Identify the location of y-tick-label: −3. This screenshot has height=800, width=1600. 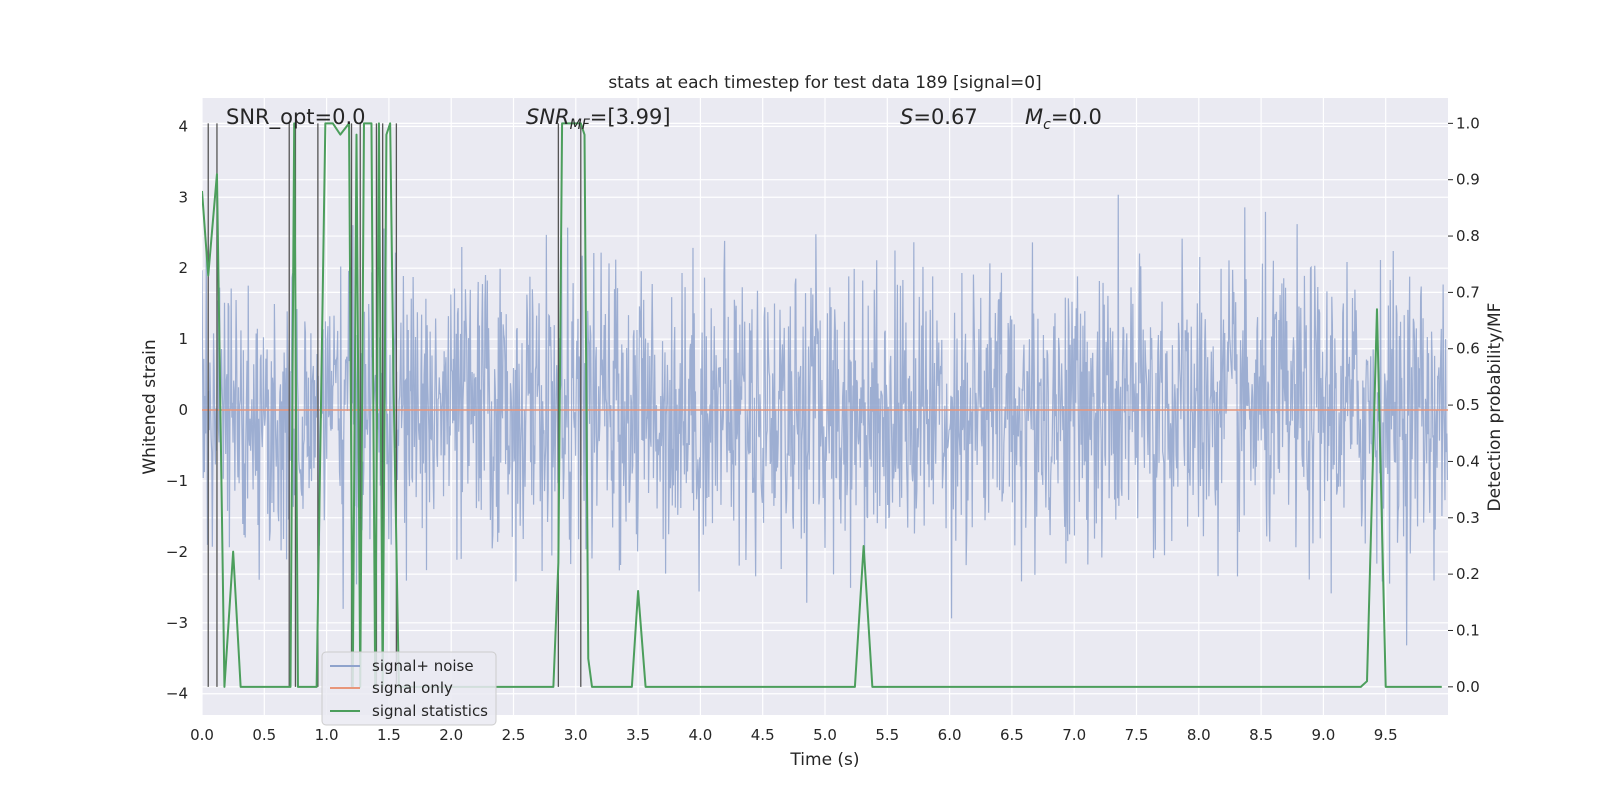
(177, 623).